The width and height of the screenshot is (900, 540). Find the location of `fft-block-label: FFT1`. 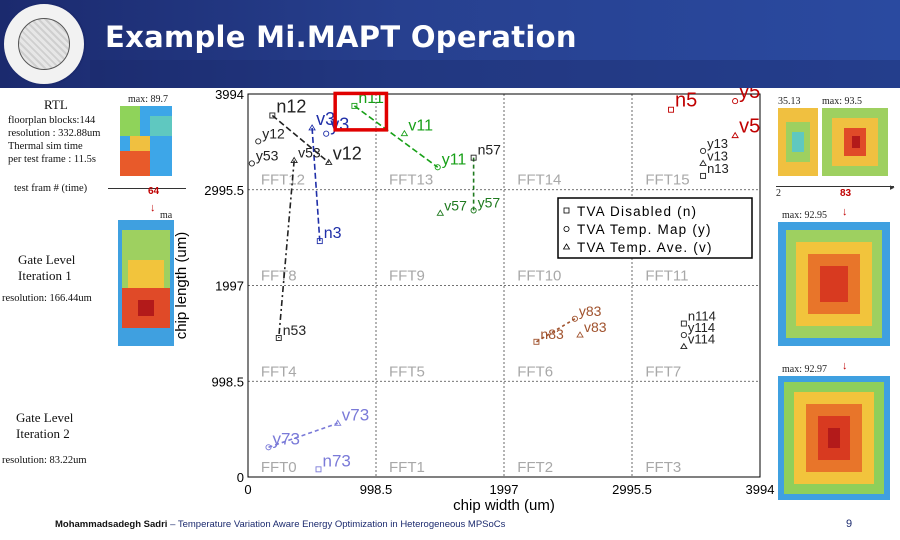

fft-block-label: FFT1 is located at coordinates (407, 467).